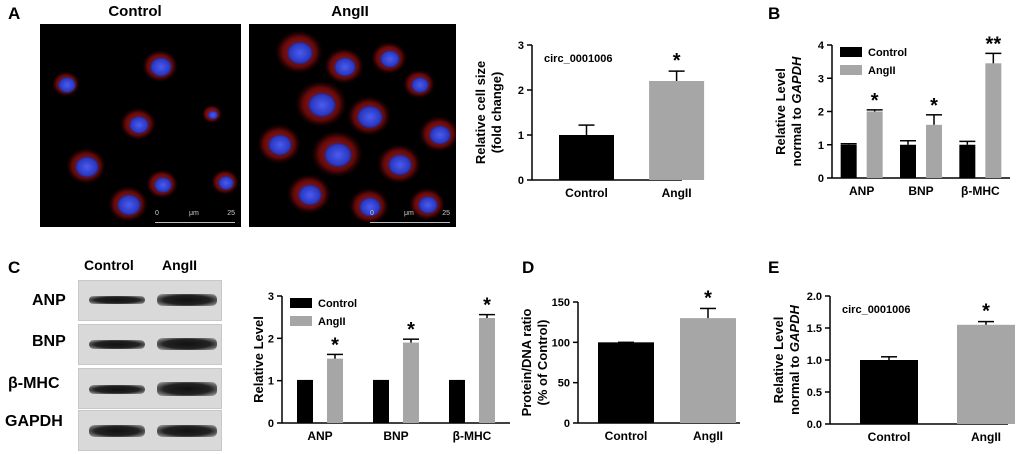  Describe the element at coordinates (821, 79) in the screenshot. I see `y-tick-label: 3` at that location.